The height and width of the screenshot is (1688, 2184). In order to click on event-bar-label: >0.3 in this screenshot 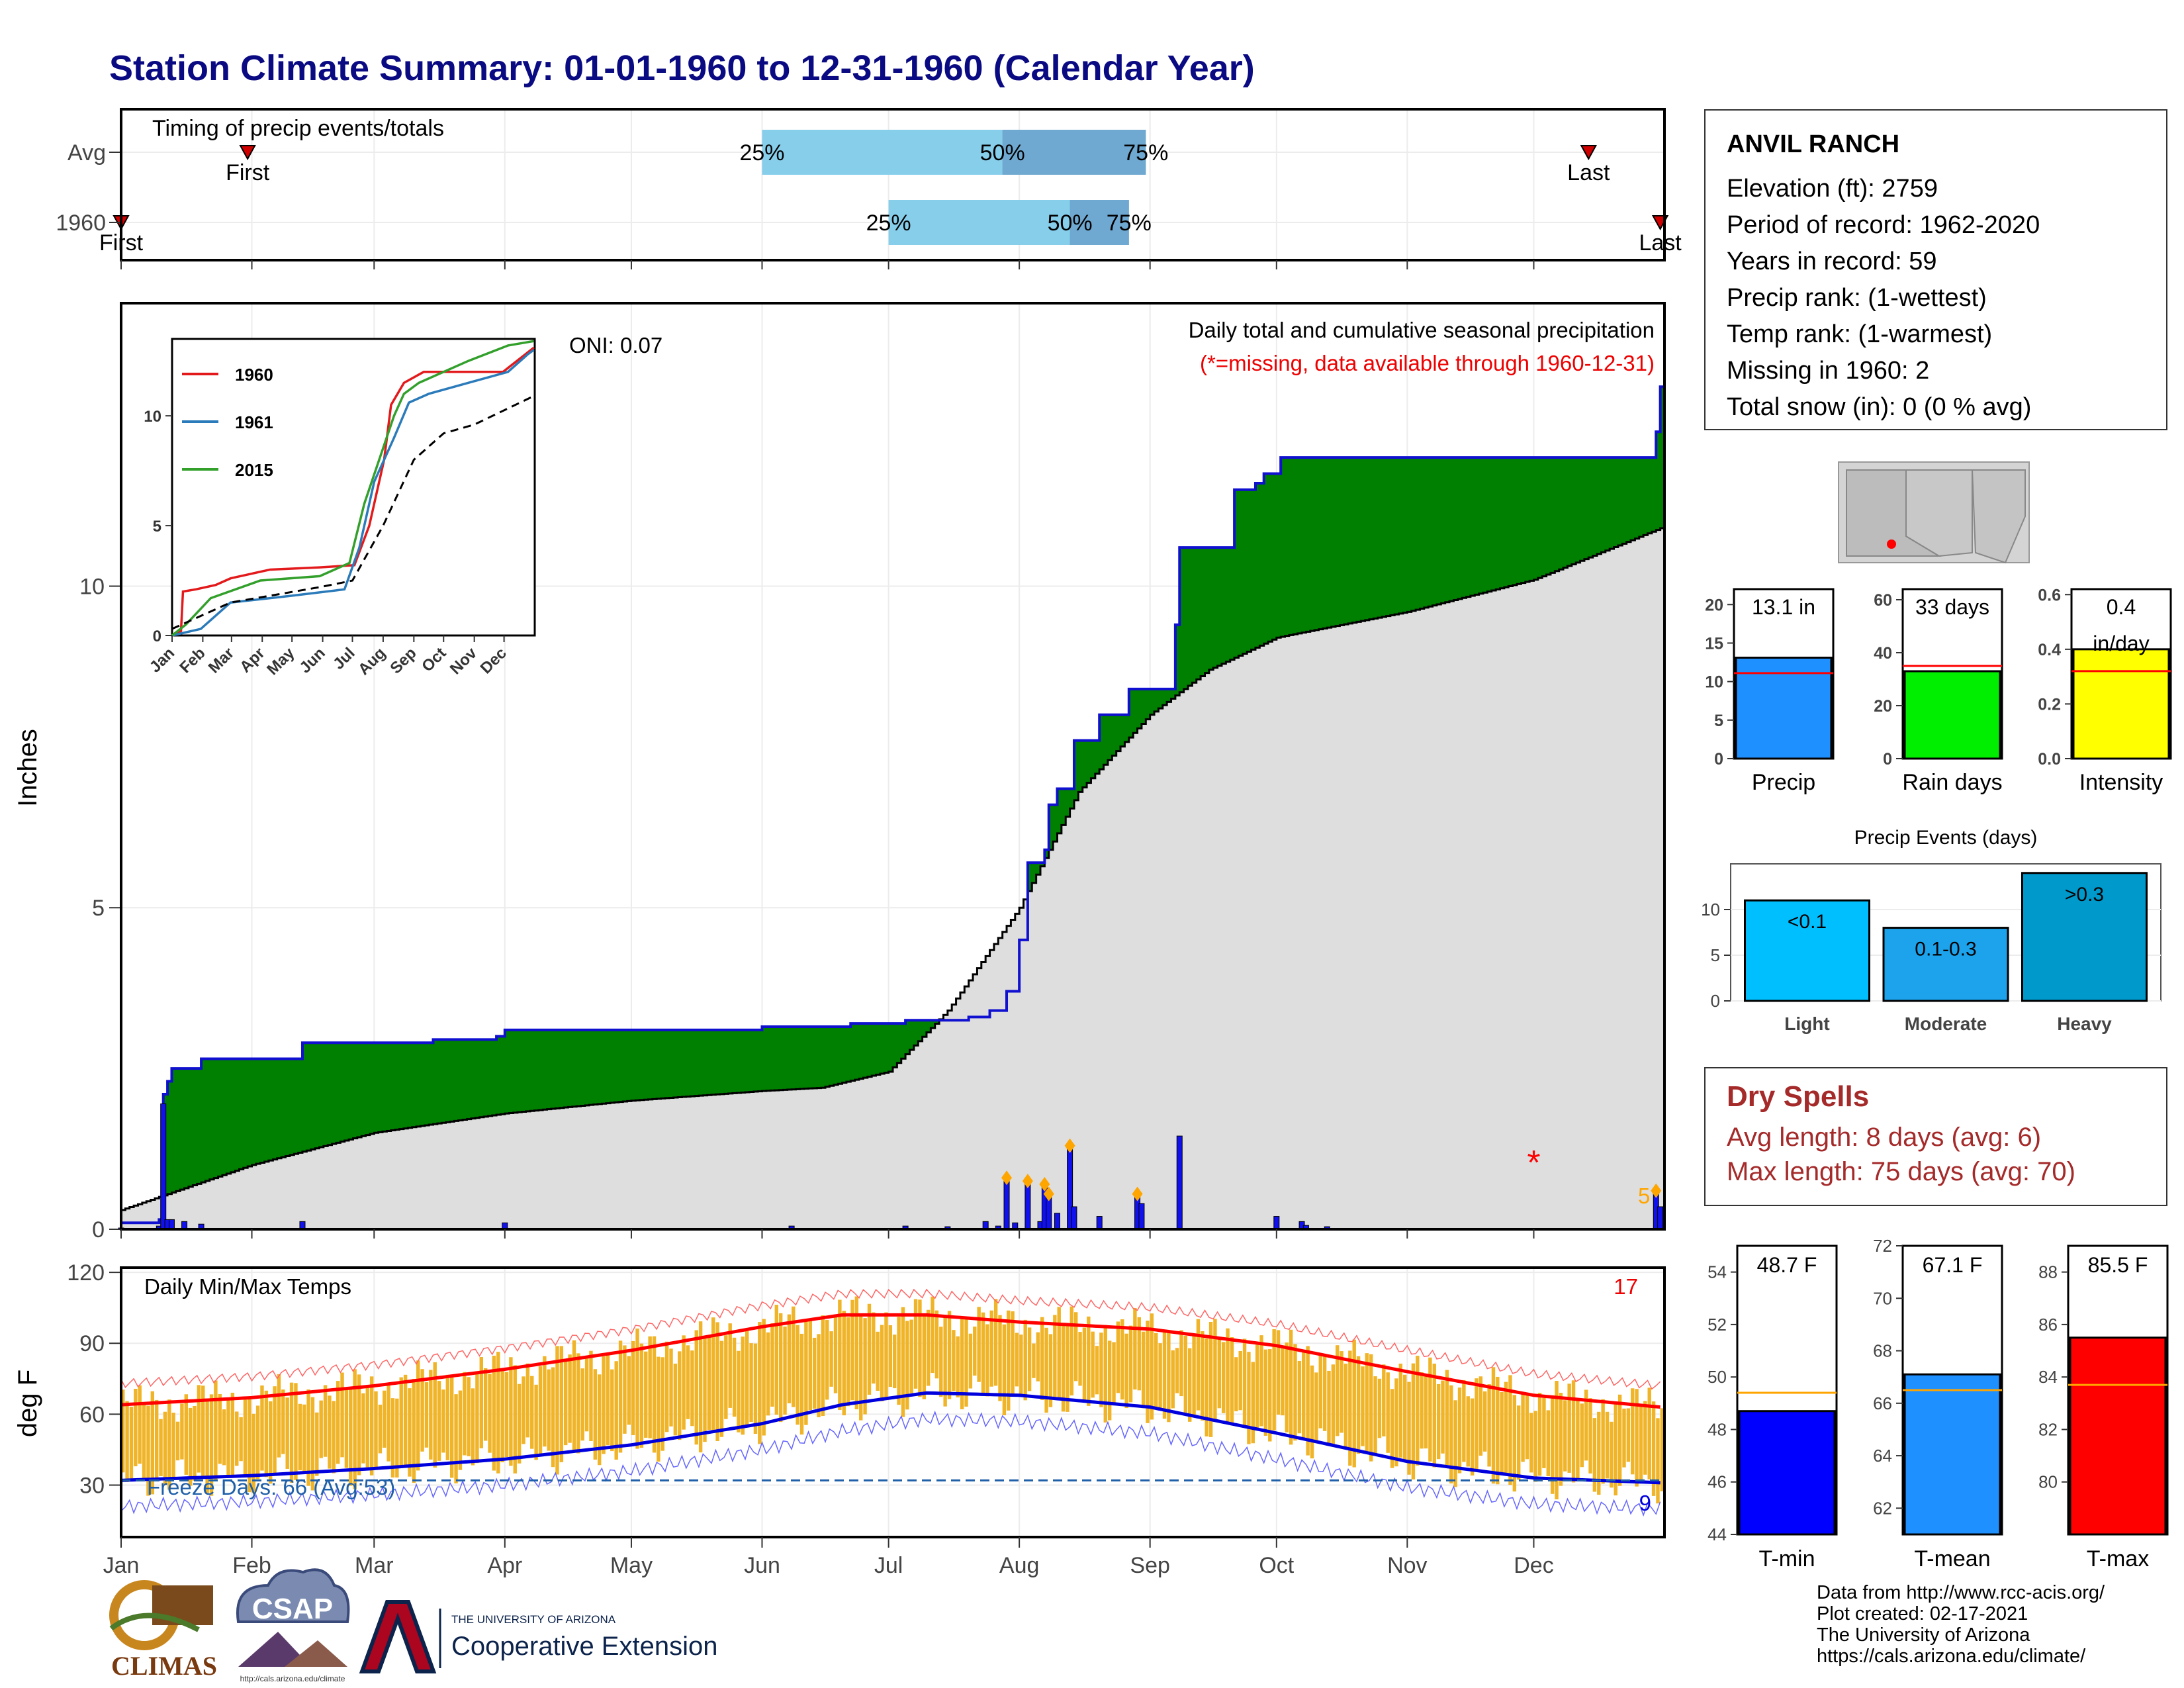, I will do `click(2084, 895)`.